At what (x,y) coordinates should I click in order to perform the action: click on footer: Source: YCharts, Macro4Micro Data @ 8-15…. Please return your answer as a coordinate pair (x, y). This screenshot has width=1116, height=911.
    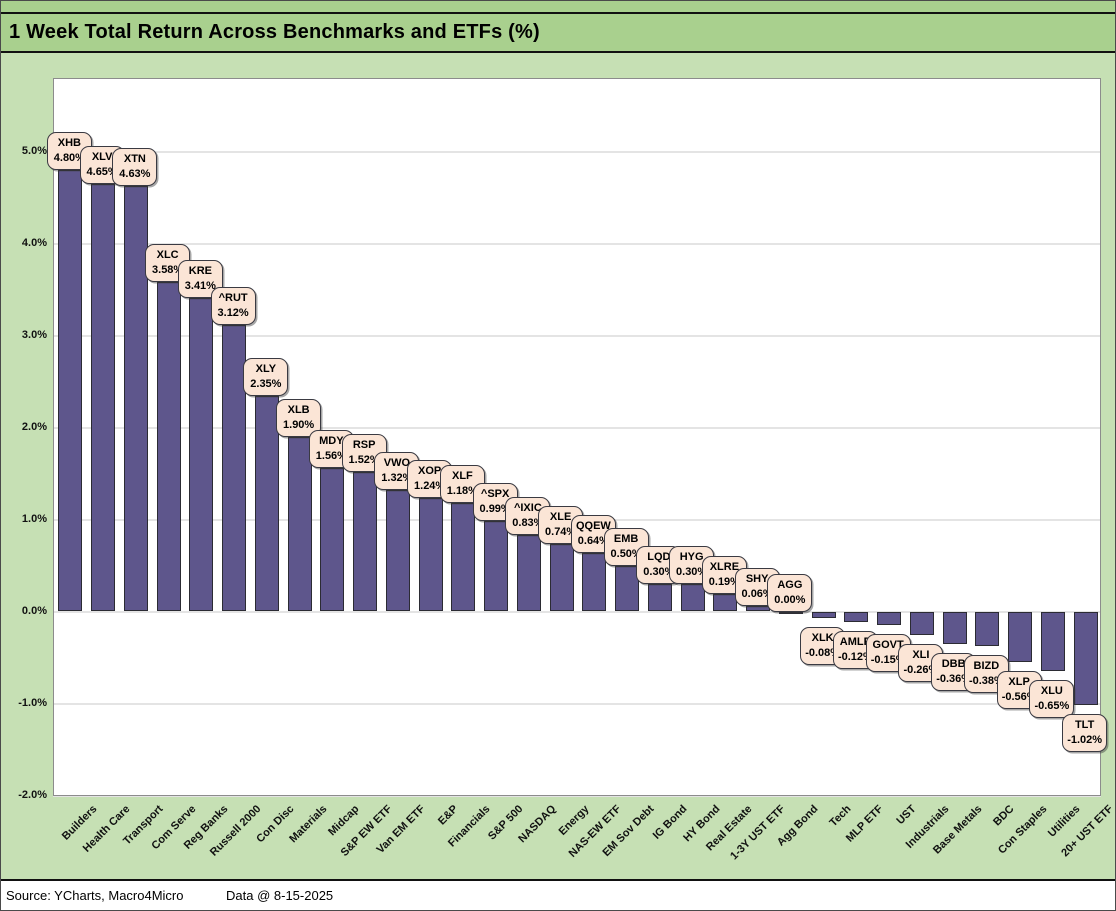
    Looking at the image, I should click on (558, 894).